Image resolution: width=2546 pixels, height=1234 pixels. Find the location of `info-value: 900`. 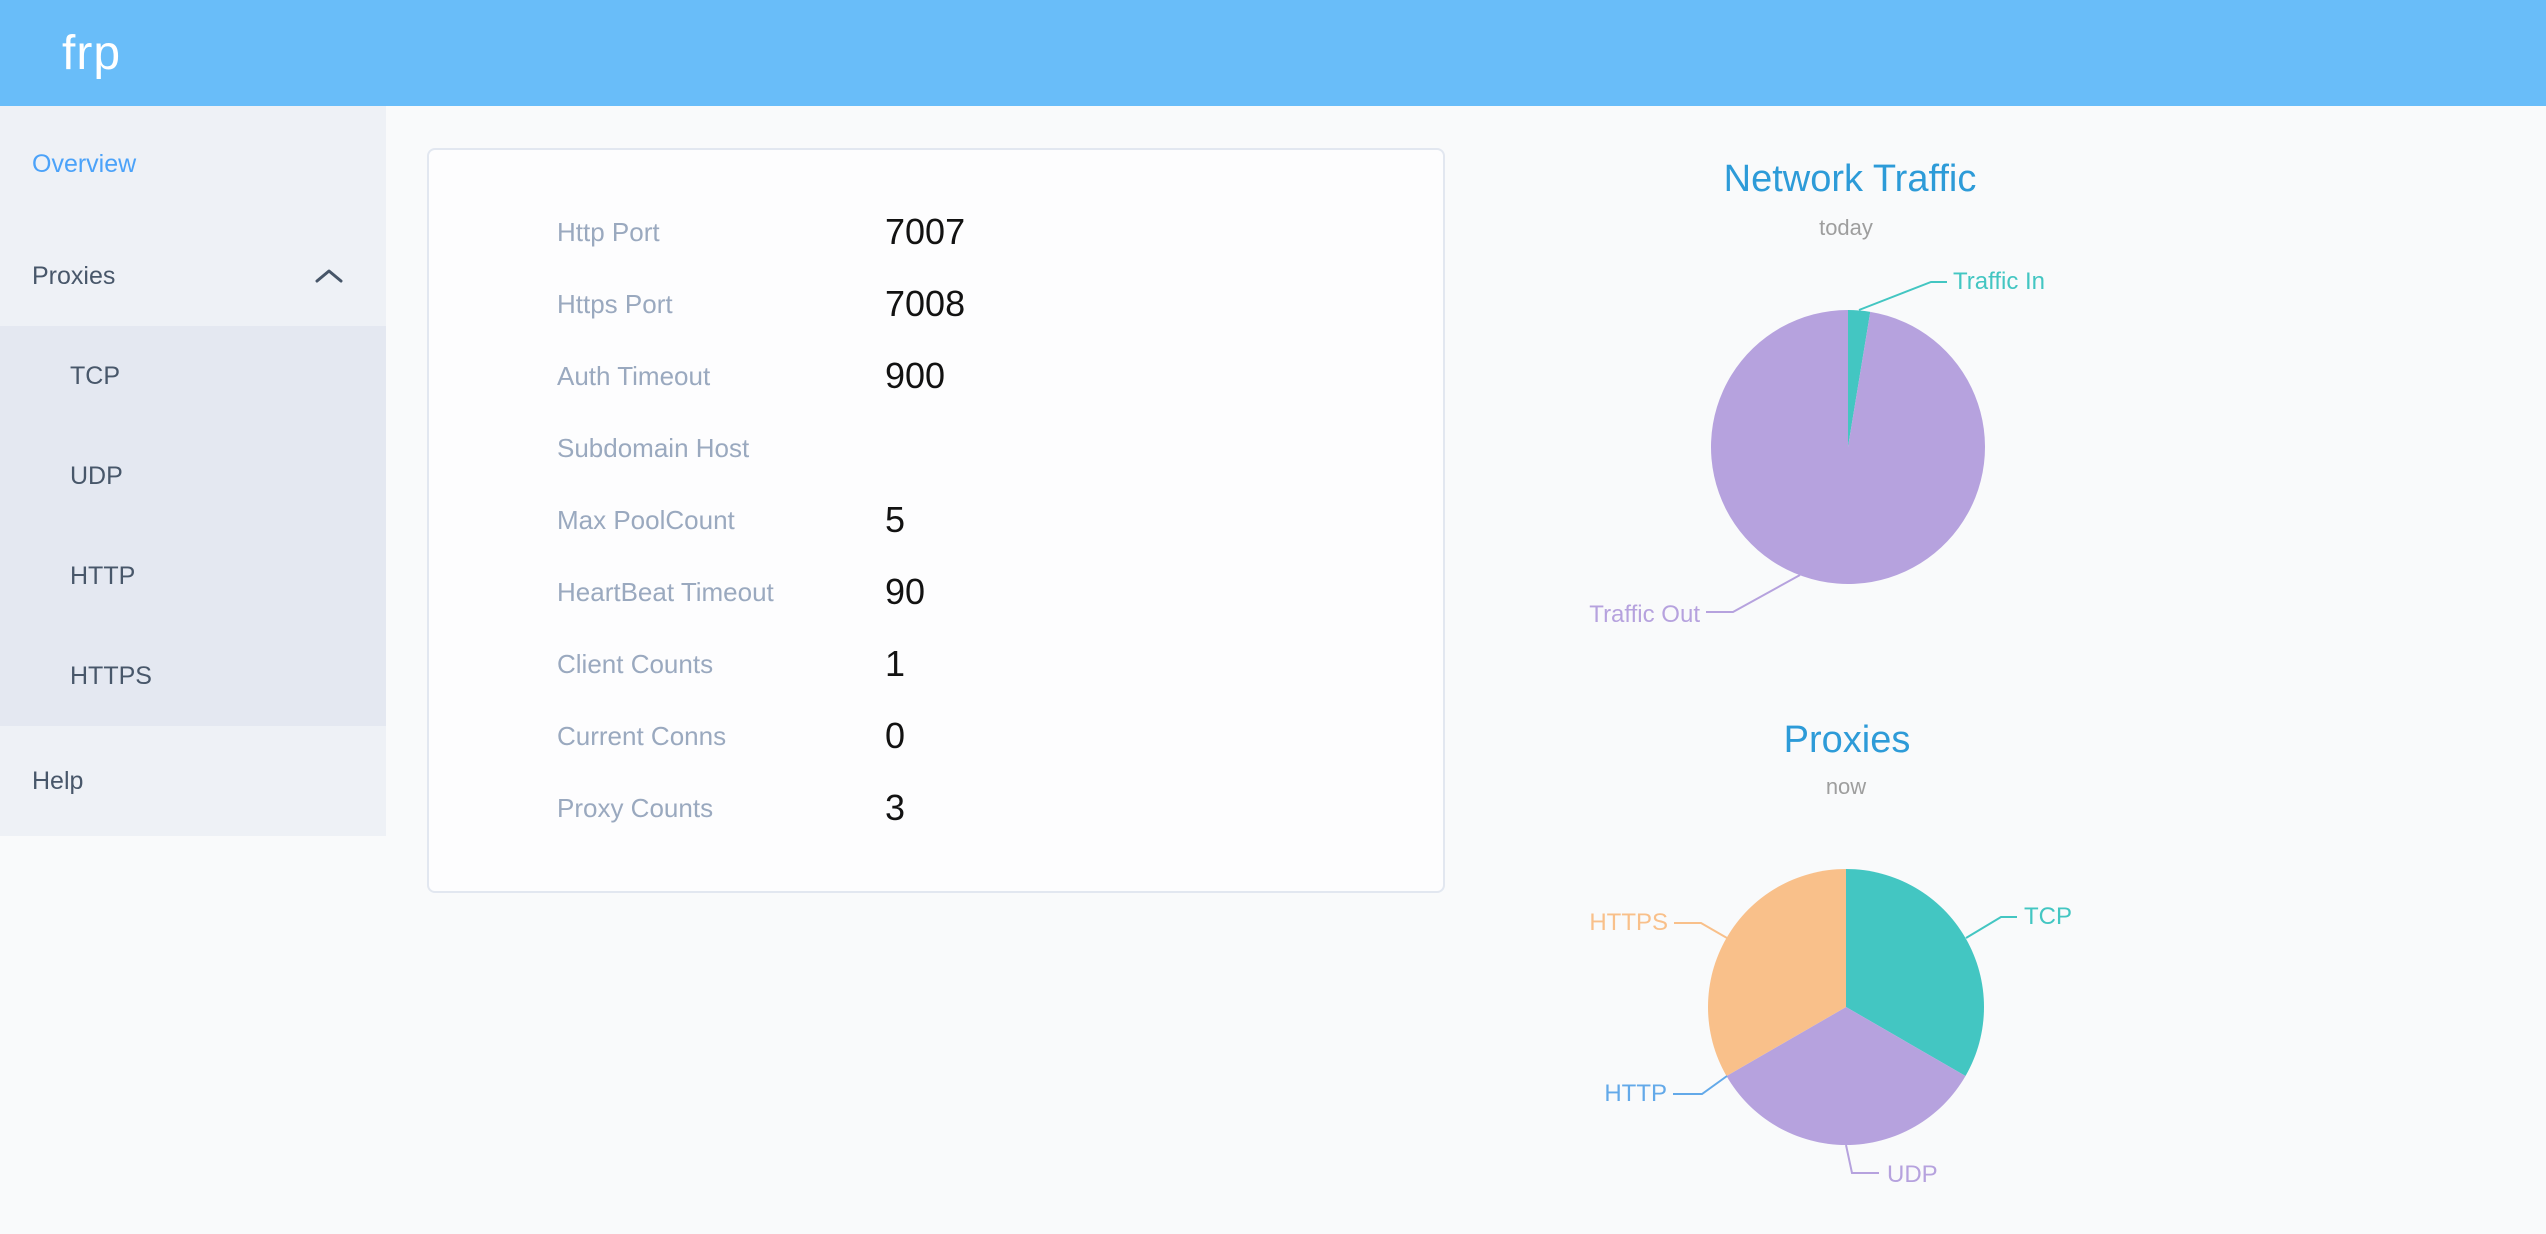

info-value: 900 is located at coordinates (915, 375).